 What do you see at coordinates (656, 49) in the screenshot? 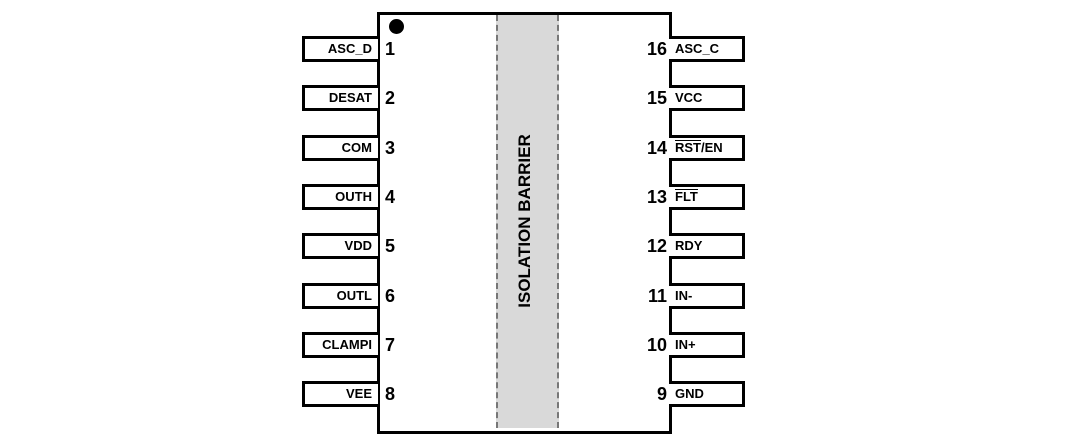
I see `pin-16-number: 16` at bounding box center [656, 49].